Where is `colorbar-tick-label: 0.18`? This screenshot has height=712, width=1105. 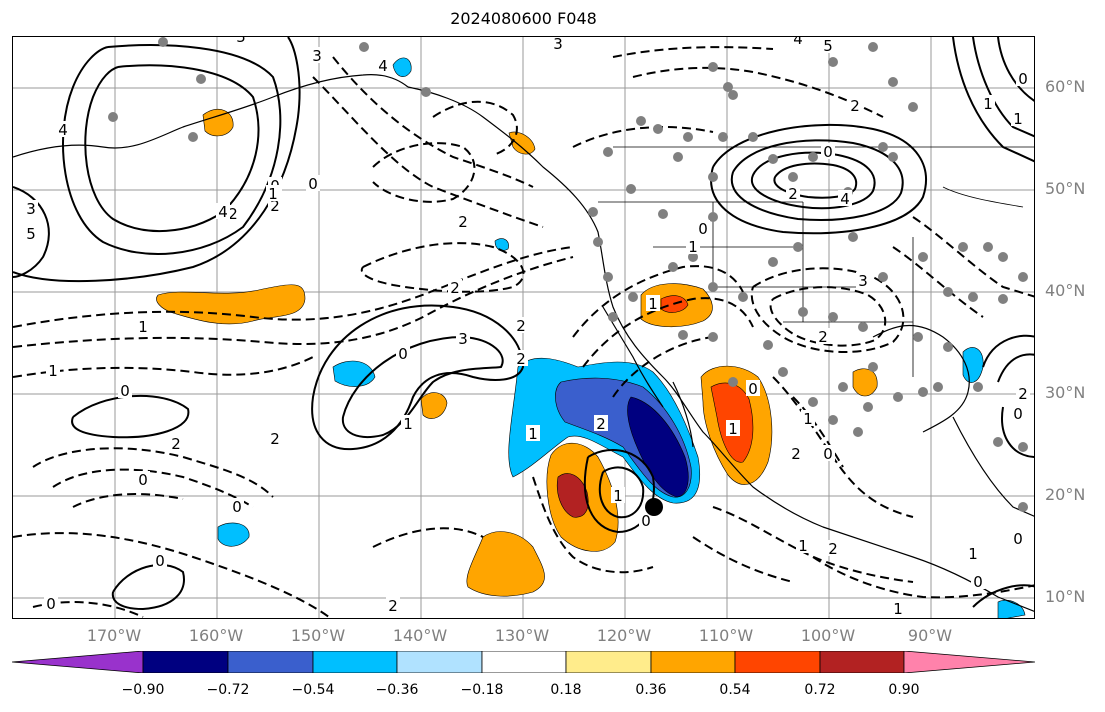 colorbar-tick-label: 0.18 is located at coordinates (566, 690).